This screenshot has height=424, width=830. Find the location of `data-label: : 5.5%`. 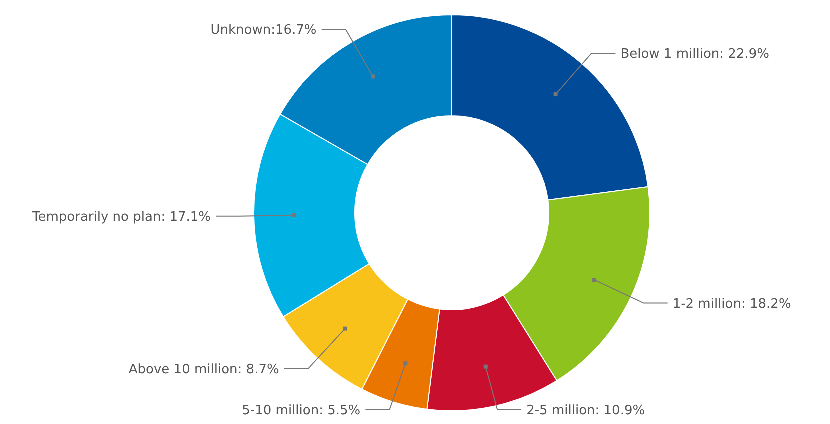

data-label: : 5.5% is located at coordinates (340, 411).